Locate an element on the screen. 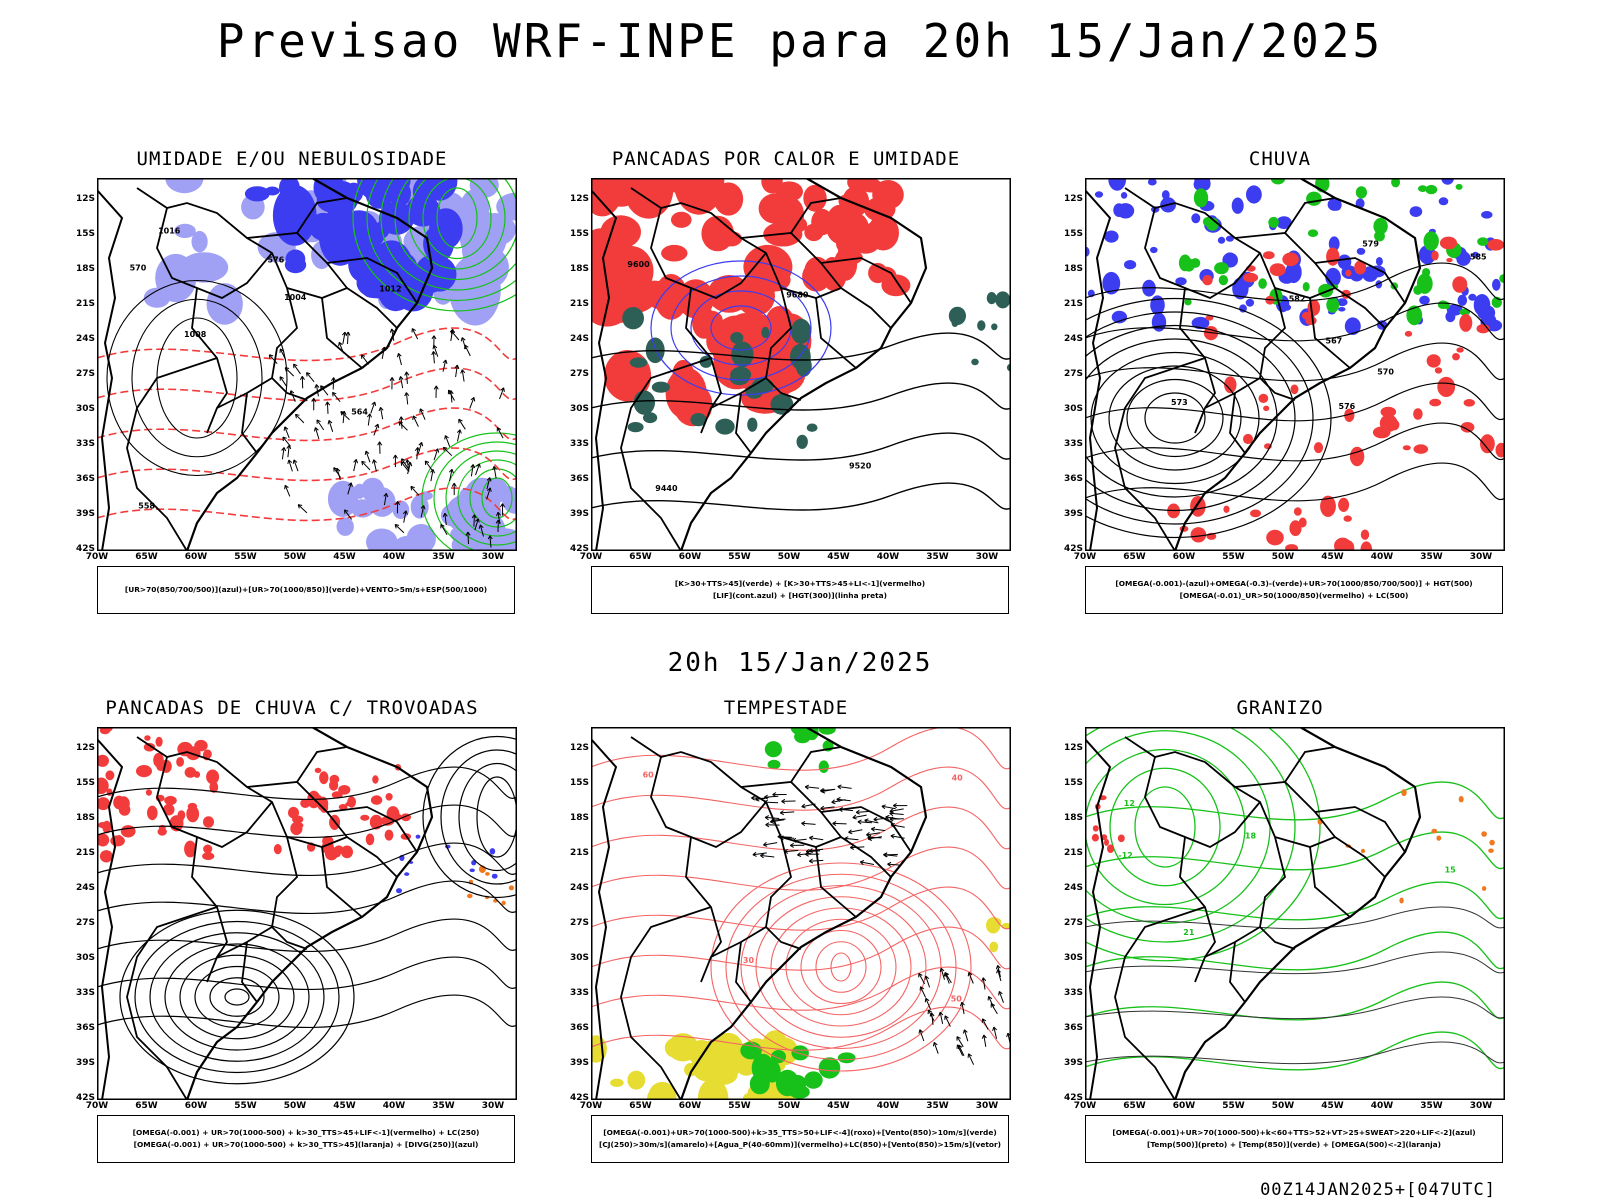 This screenshot has height=1200, width=1600. geography-borders is located at coordinates (759, 913).